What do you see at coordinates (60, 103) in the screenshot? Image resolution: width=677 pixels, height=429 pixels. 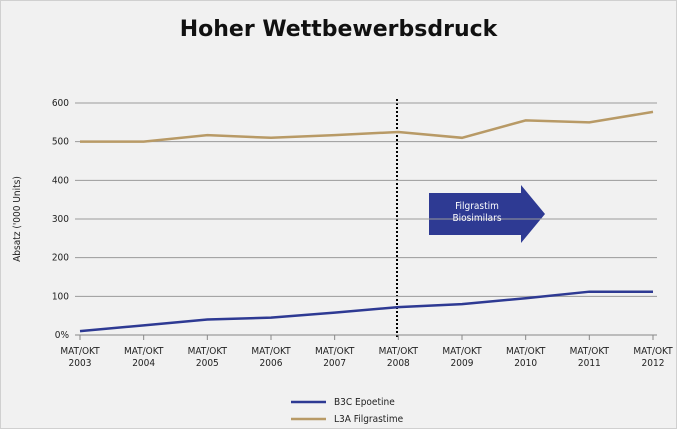 I see `y-tick-label: 600` at bounding box center [60, 103].